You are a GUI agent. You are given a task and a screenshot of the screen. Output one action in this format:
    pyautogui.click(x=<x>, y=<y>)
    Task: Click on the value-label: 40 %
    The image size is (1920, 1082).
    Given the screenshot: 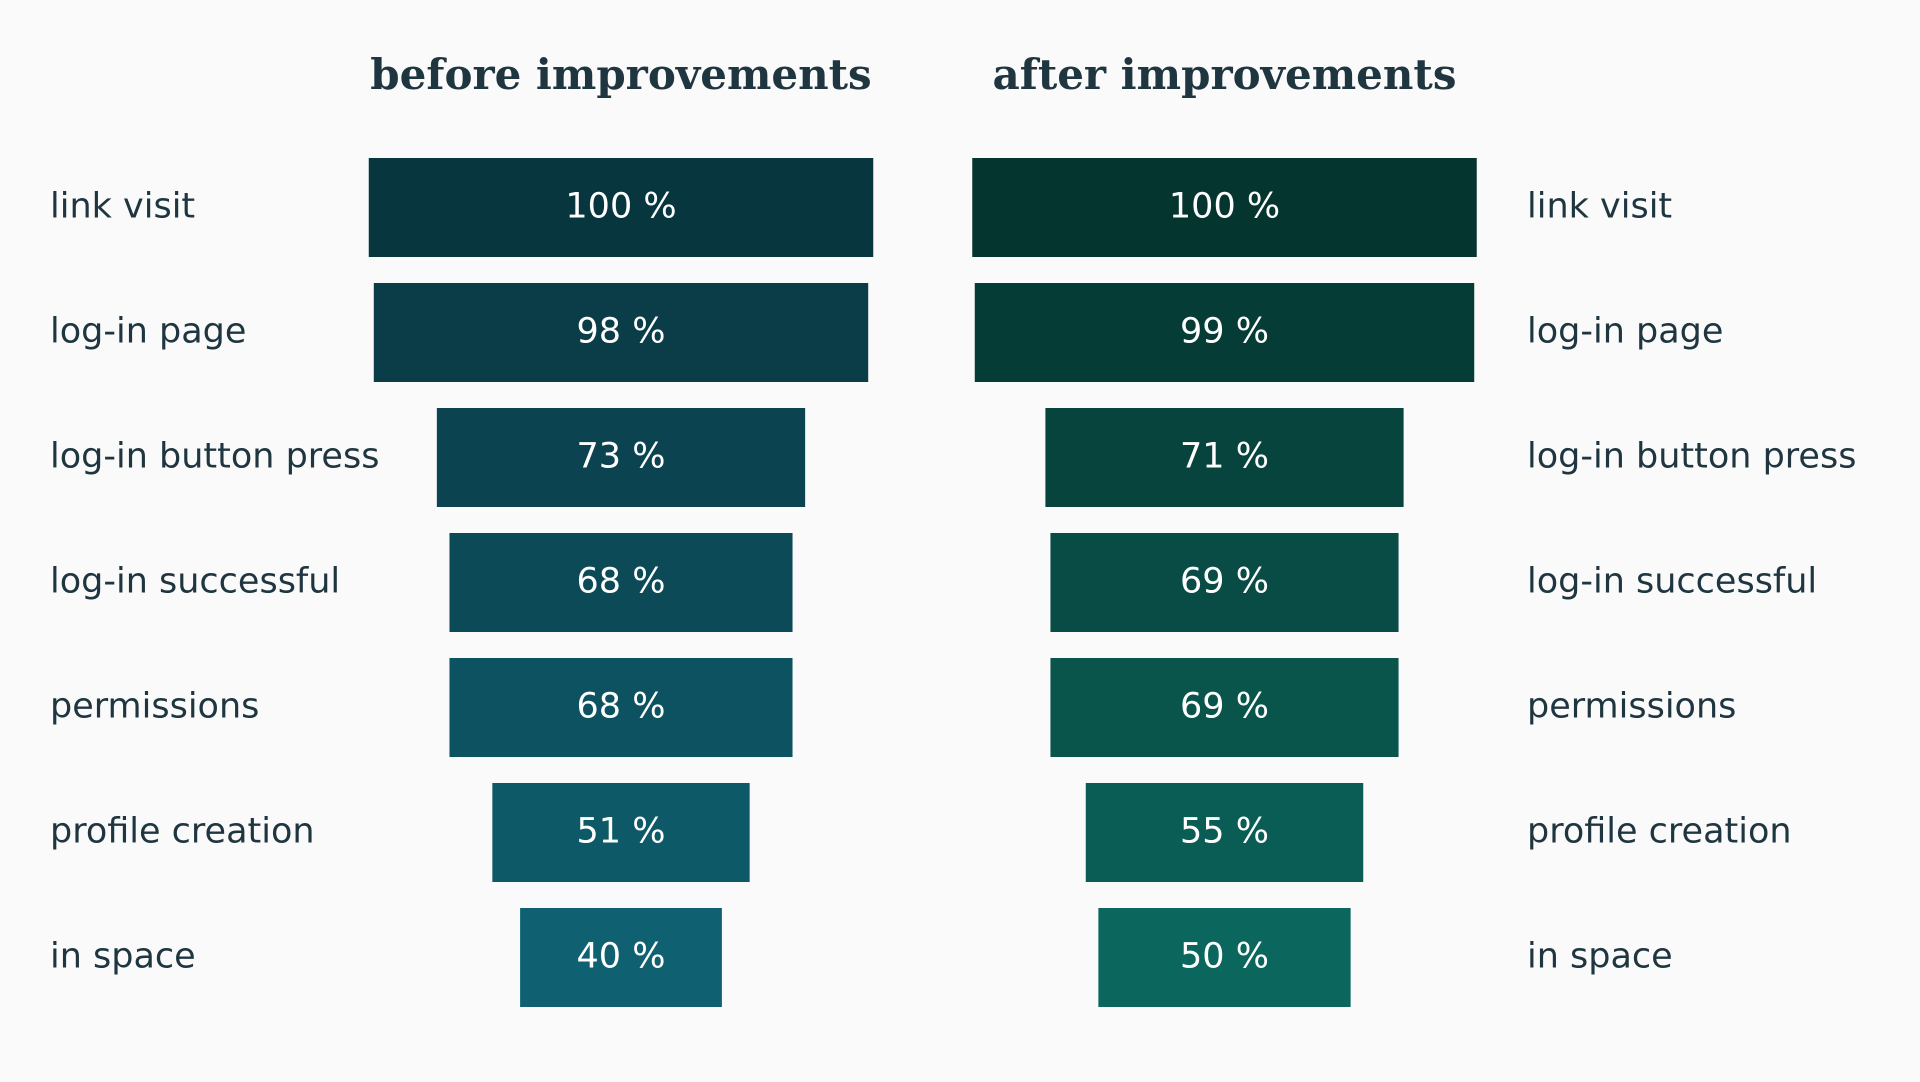 What is the action you would take?
    pyautogui.click(x=621, y=957)
    